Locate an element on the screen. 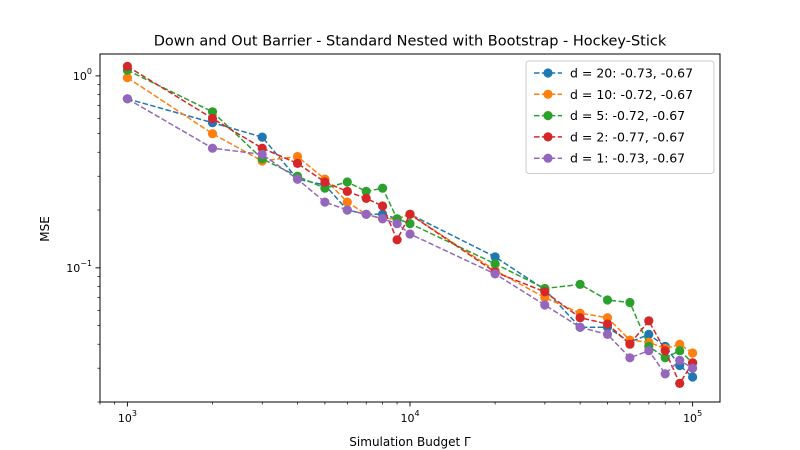 The image size is (800, 450). y-axis-label: MSE is located at coordinates (45, 229).